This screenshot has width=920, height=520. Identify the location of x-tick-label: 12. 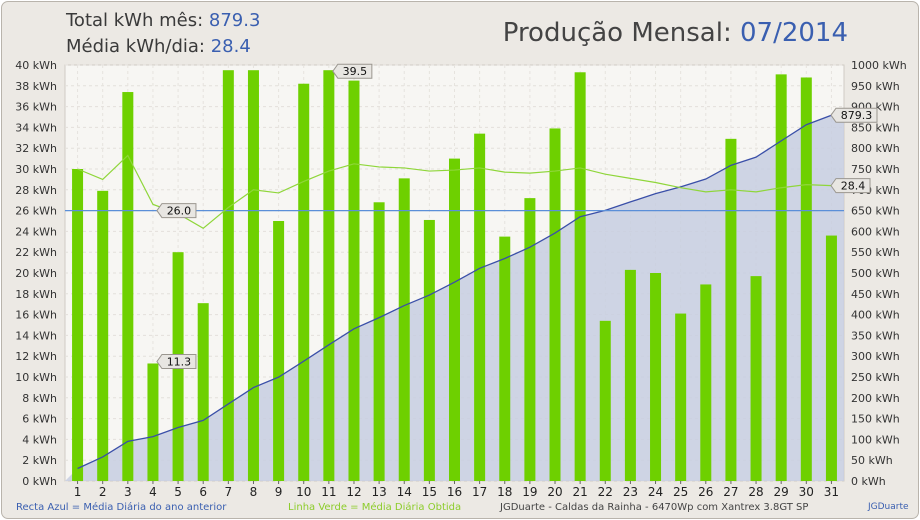
(353, 492).